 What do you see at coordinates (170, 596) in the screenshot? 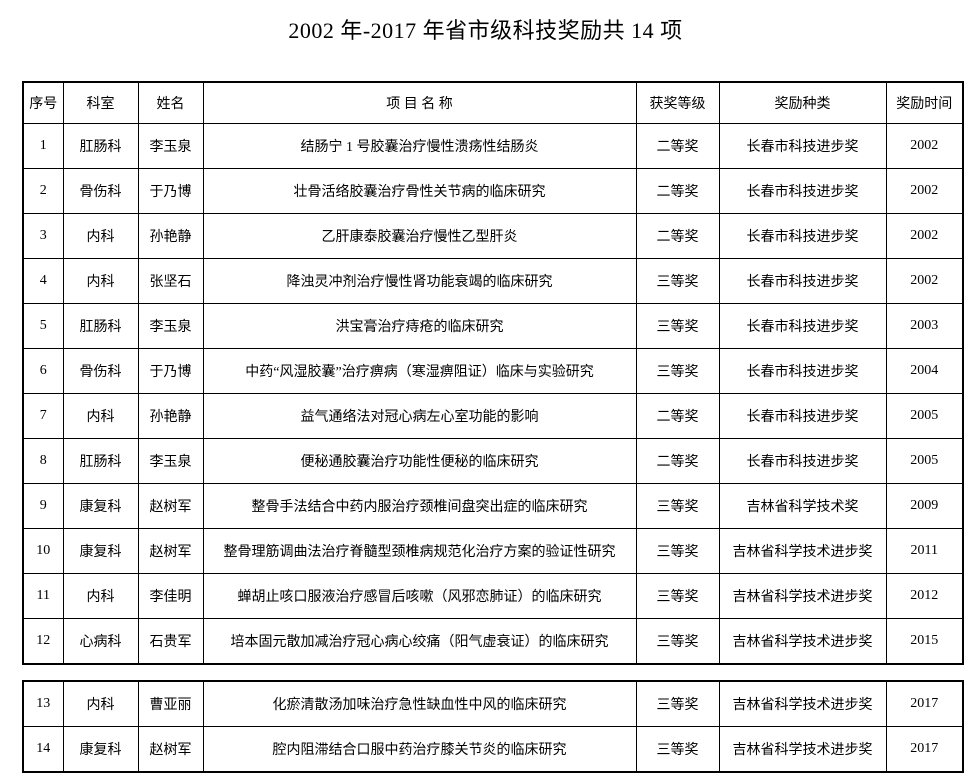
I see `cell-name: 李佳明` at bounding box center [170, 596].